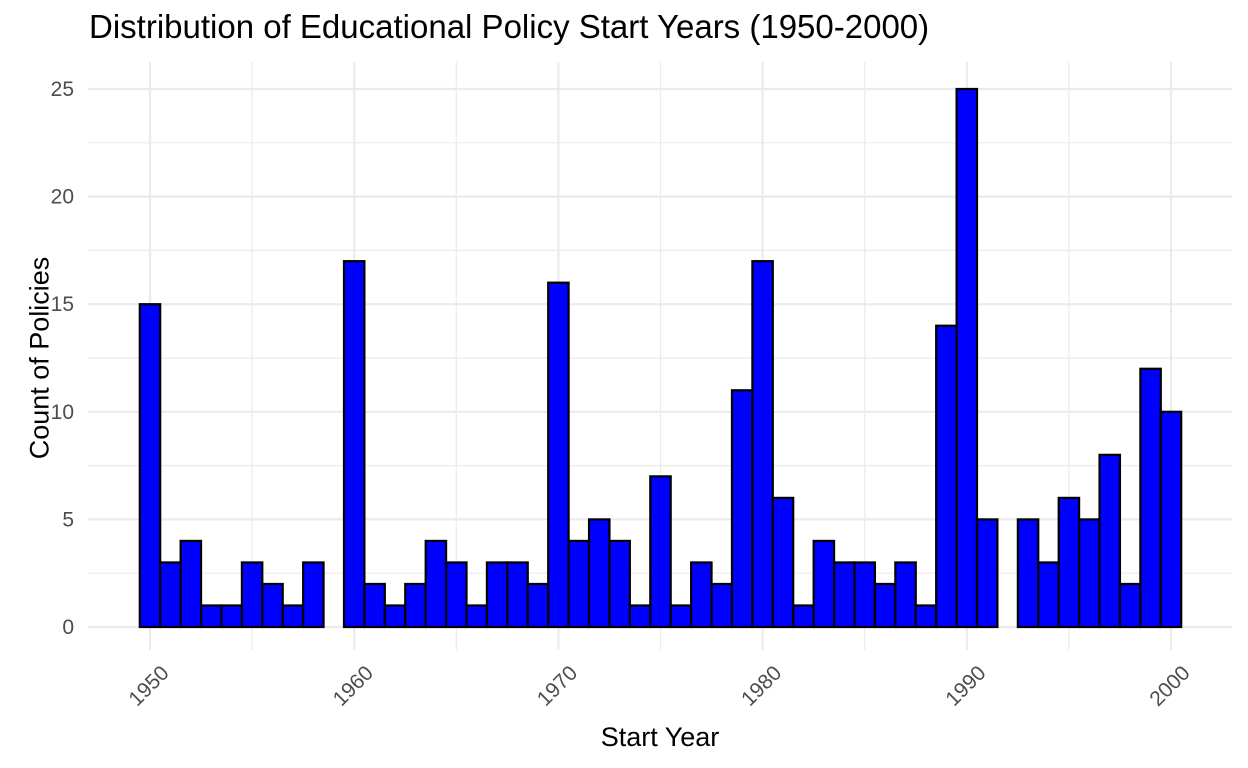  I want to click on x-tick-label: 1960, so click(353, 685).